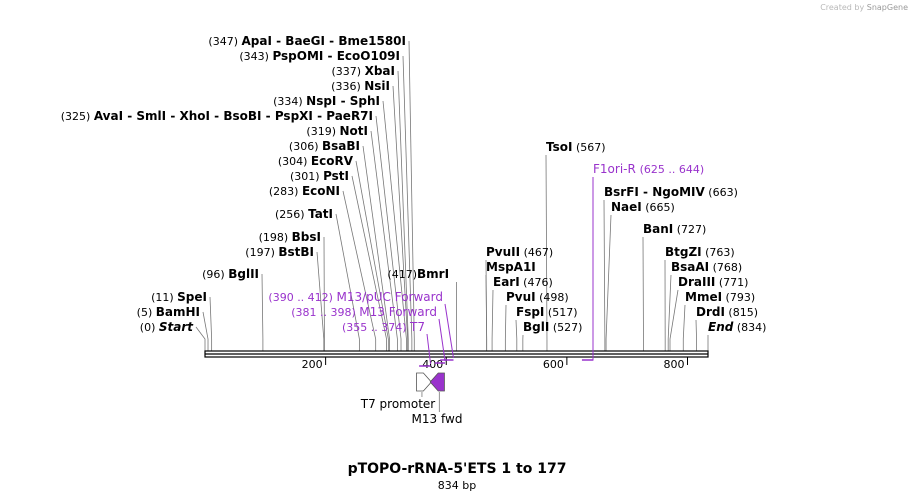 The height and width of the screenshot is (501, 914). What do you see at coordinates (560, 312) in the screenshot?
I see `enzyme-site-fspi-position: (517)` at bounding box center [560, 312].